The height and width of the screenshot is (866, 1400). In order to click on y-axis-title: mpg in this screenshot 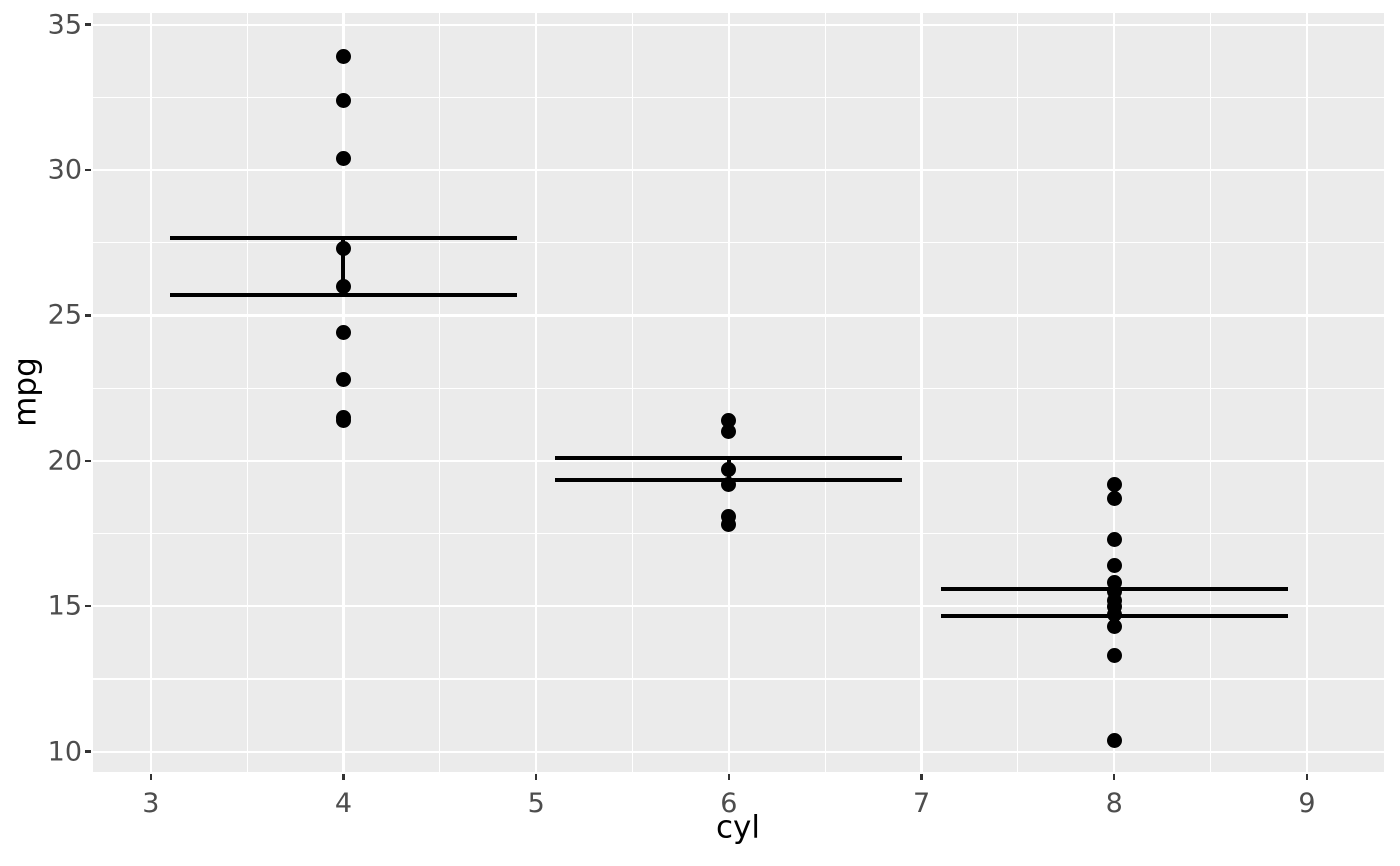, I will do `click(25, 392)`.